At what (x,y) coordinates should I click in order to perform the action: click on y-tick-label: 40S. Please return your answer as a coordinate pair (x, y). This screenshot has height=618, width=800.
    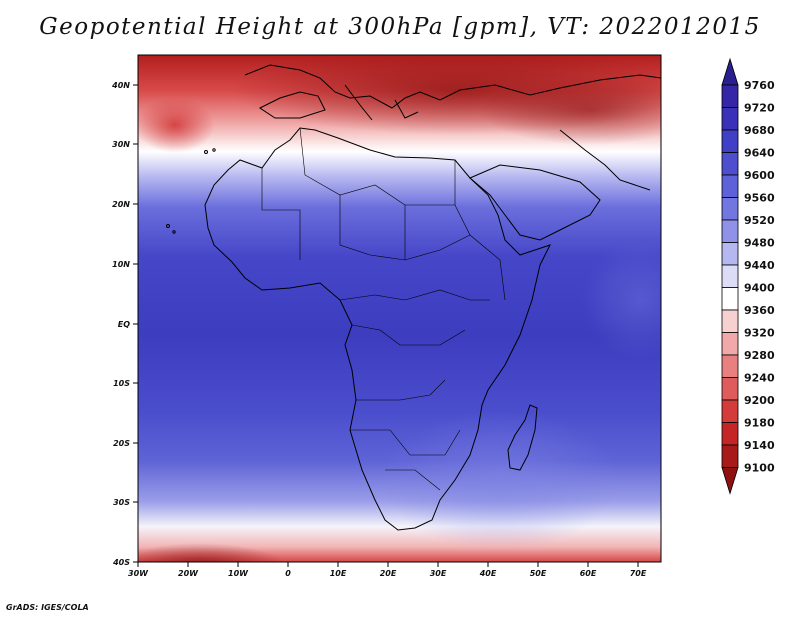
    Looking at the image, I should click on (121, 562).